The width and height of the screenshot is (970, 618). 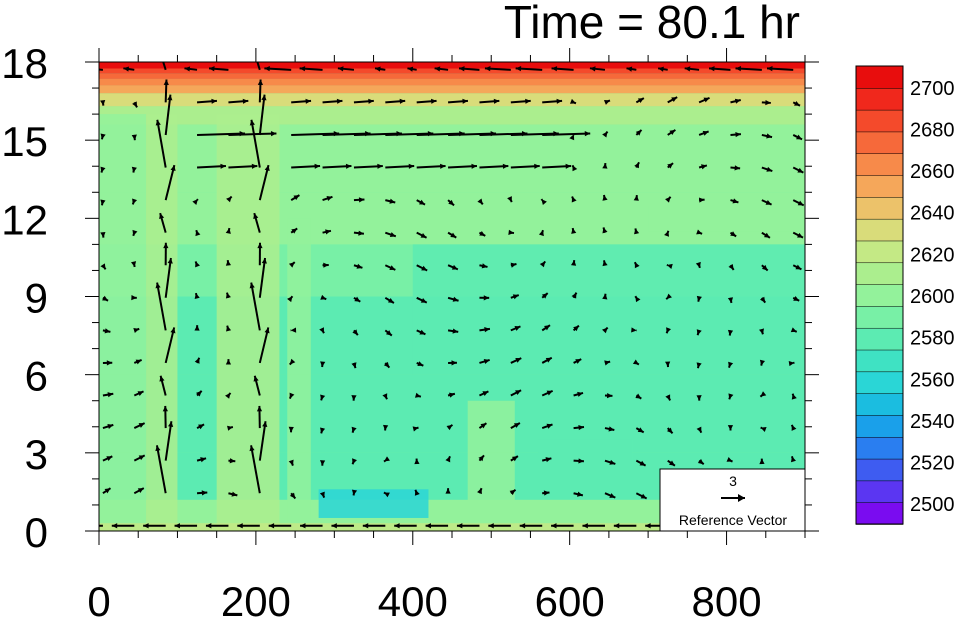 I want to click on colorbar-label: 2580, so click(x=932, y=339).